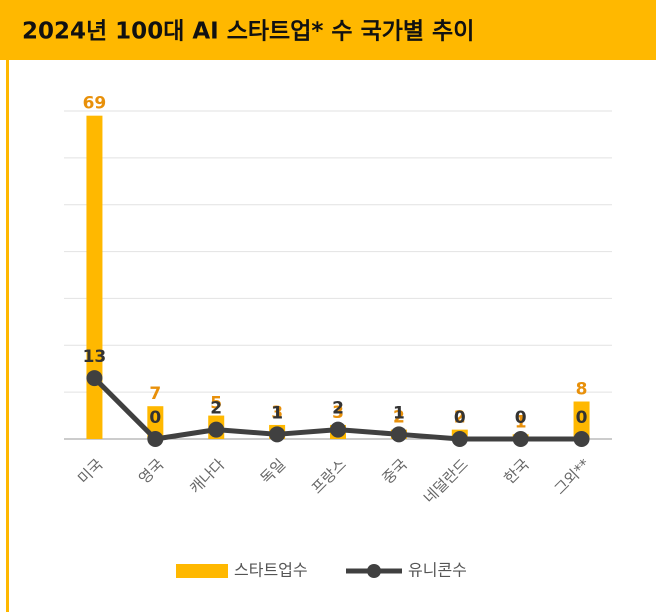 The height and width of the screenshot is (612, 656). I want to click on x-tick-label: 네덜란드, so click(446, 481).